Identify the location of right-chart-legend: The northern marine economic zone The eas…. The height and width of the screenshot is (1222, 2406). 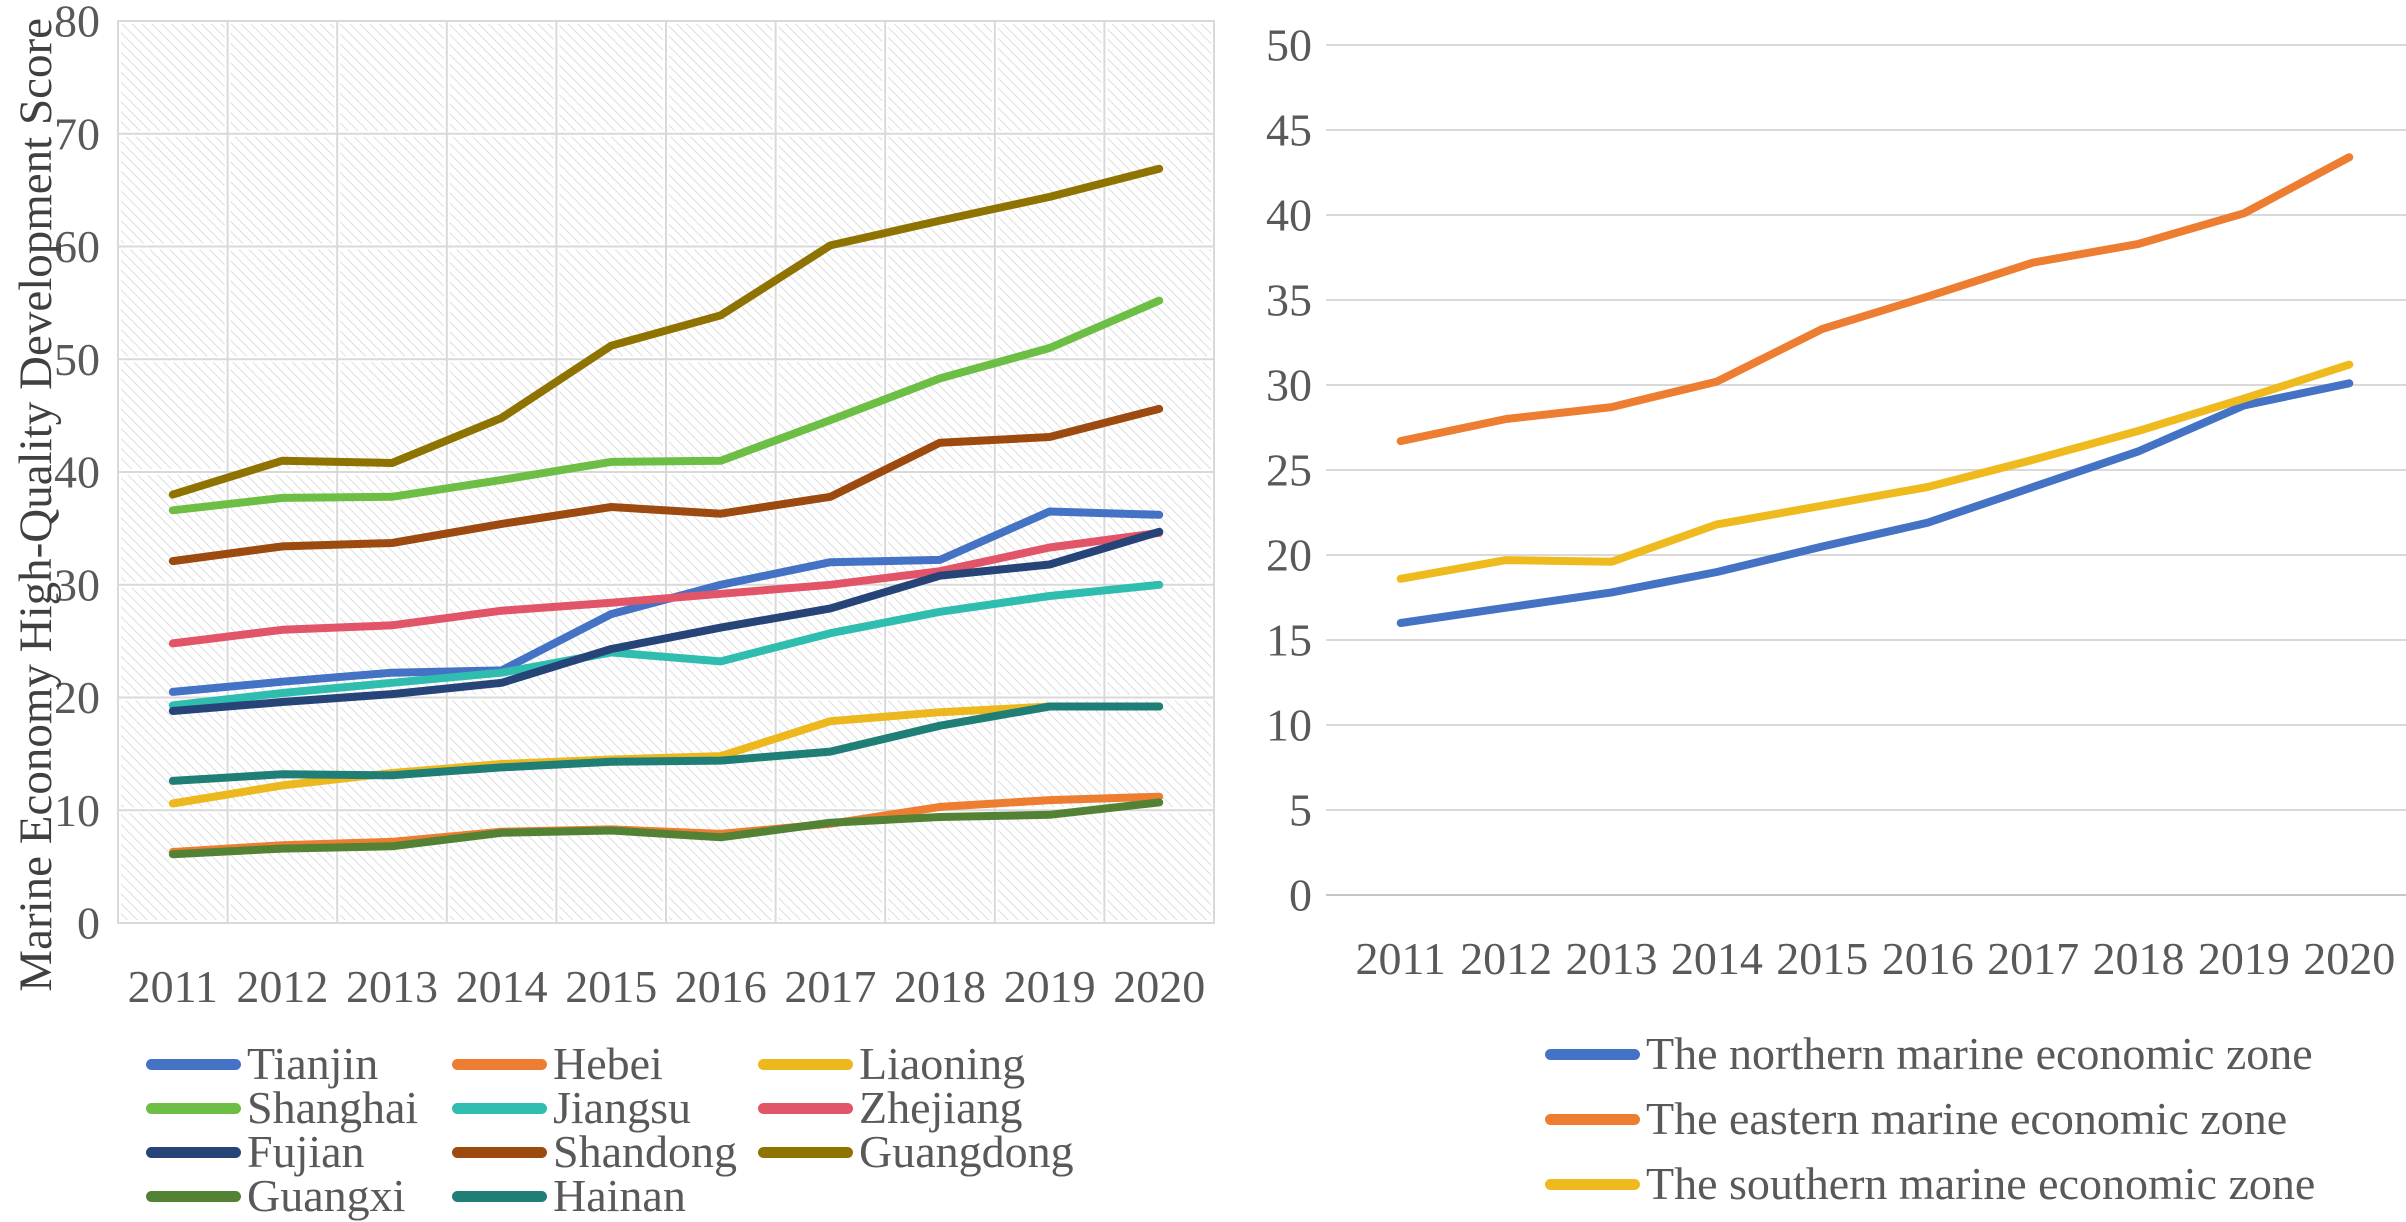
(1930, 1118).